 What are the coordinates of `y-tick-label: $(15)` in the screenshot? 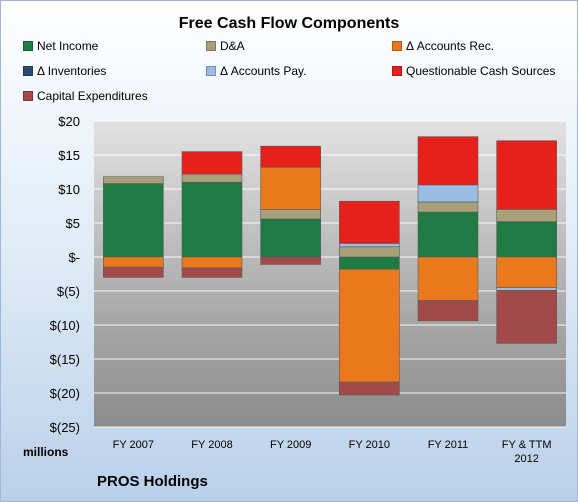 It's located at (65, 359).